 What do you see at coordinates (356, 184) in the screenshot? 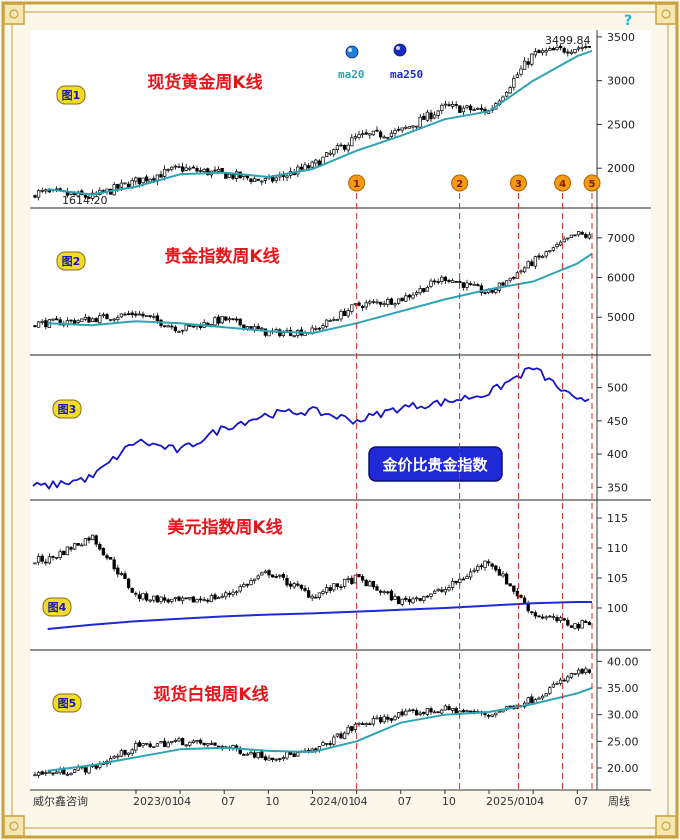
I see `event-marker-label: 1` at bounding box center [356, 184].